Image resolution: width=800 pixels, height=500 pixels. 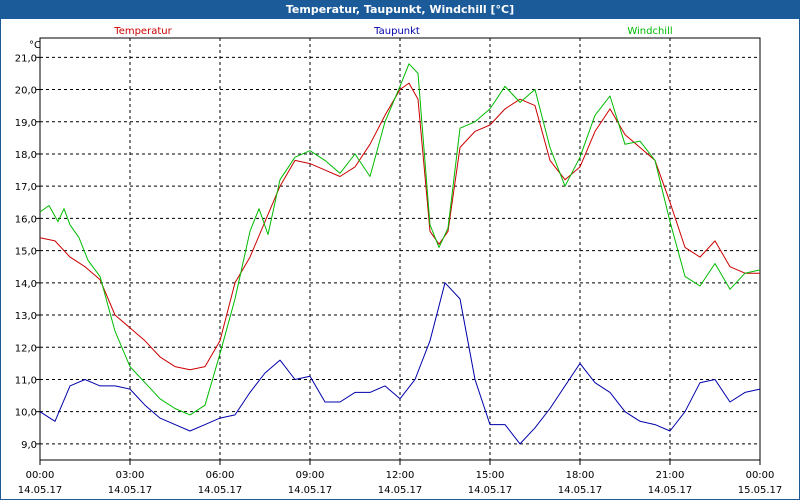 I want to click on window-title: Temperatur, Taupunkt, Windchill [°C], so click(x=400, y=10).